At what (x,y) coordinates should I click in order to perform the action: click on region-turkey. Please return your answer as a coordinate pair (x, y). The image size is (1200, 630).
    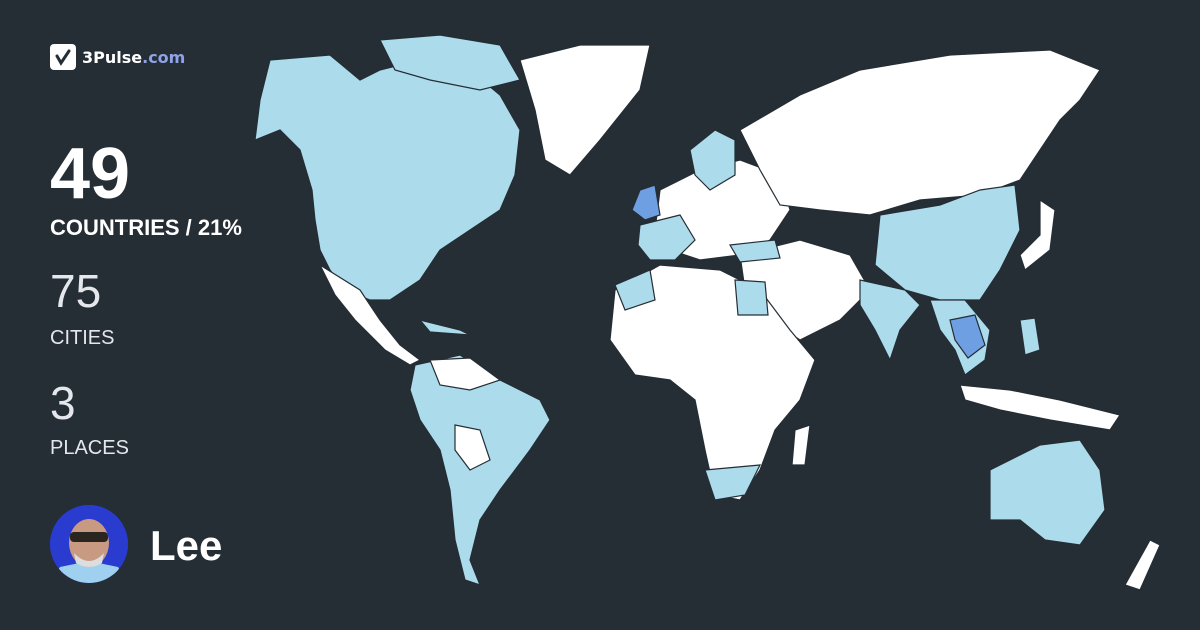
    Looking at the image, I should click on (755, 251).